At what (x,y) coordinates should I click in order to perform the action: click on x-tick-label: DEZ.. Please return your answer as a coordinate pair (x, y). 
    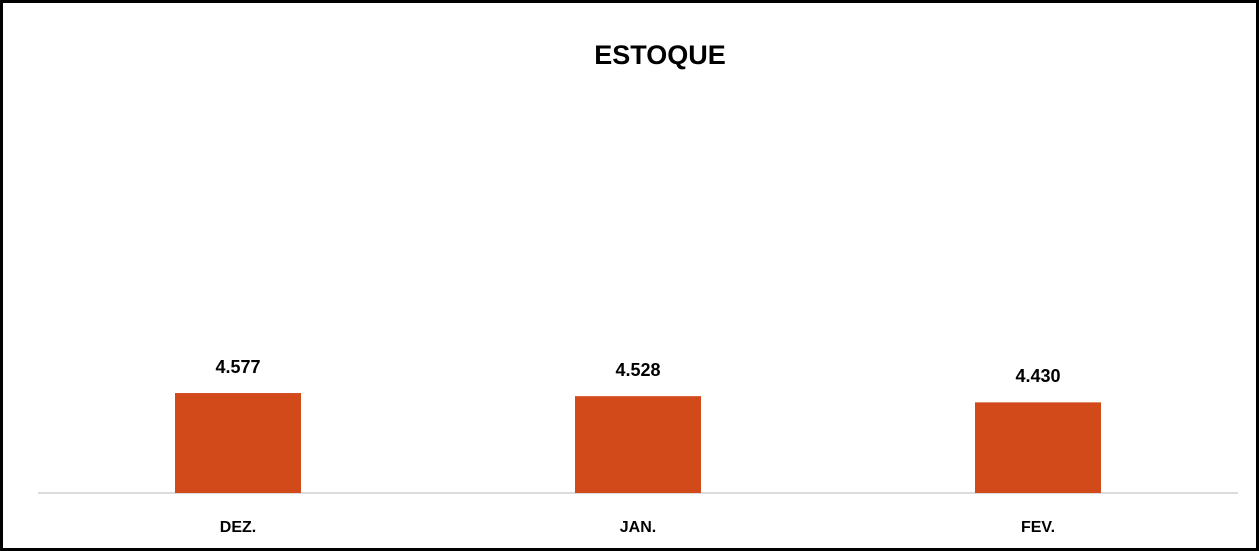
    Looking at the image, I should click on (238, 527).